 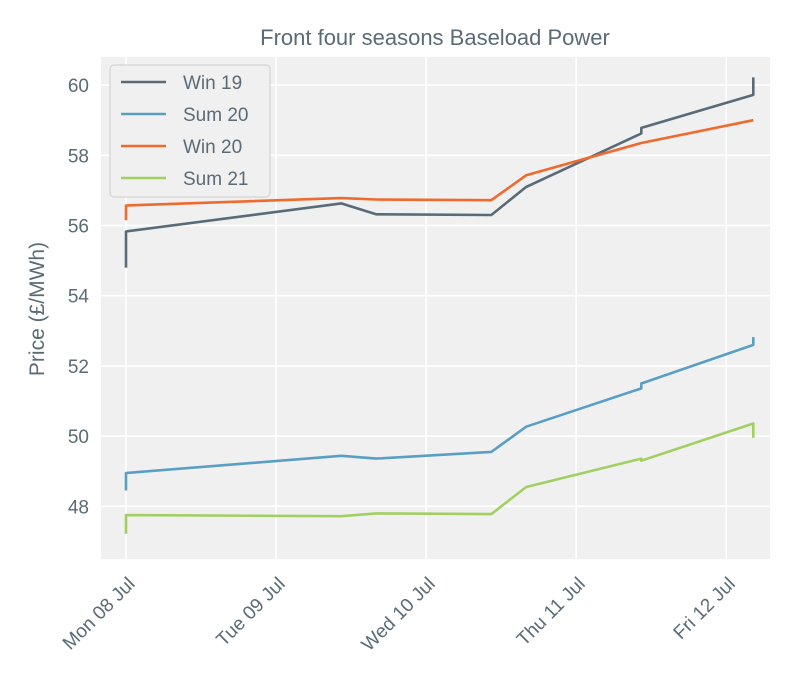 I want to click on chart-title: Front four seasons Baseload Power, so click(x=435, y=37).